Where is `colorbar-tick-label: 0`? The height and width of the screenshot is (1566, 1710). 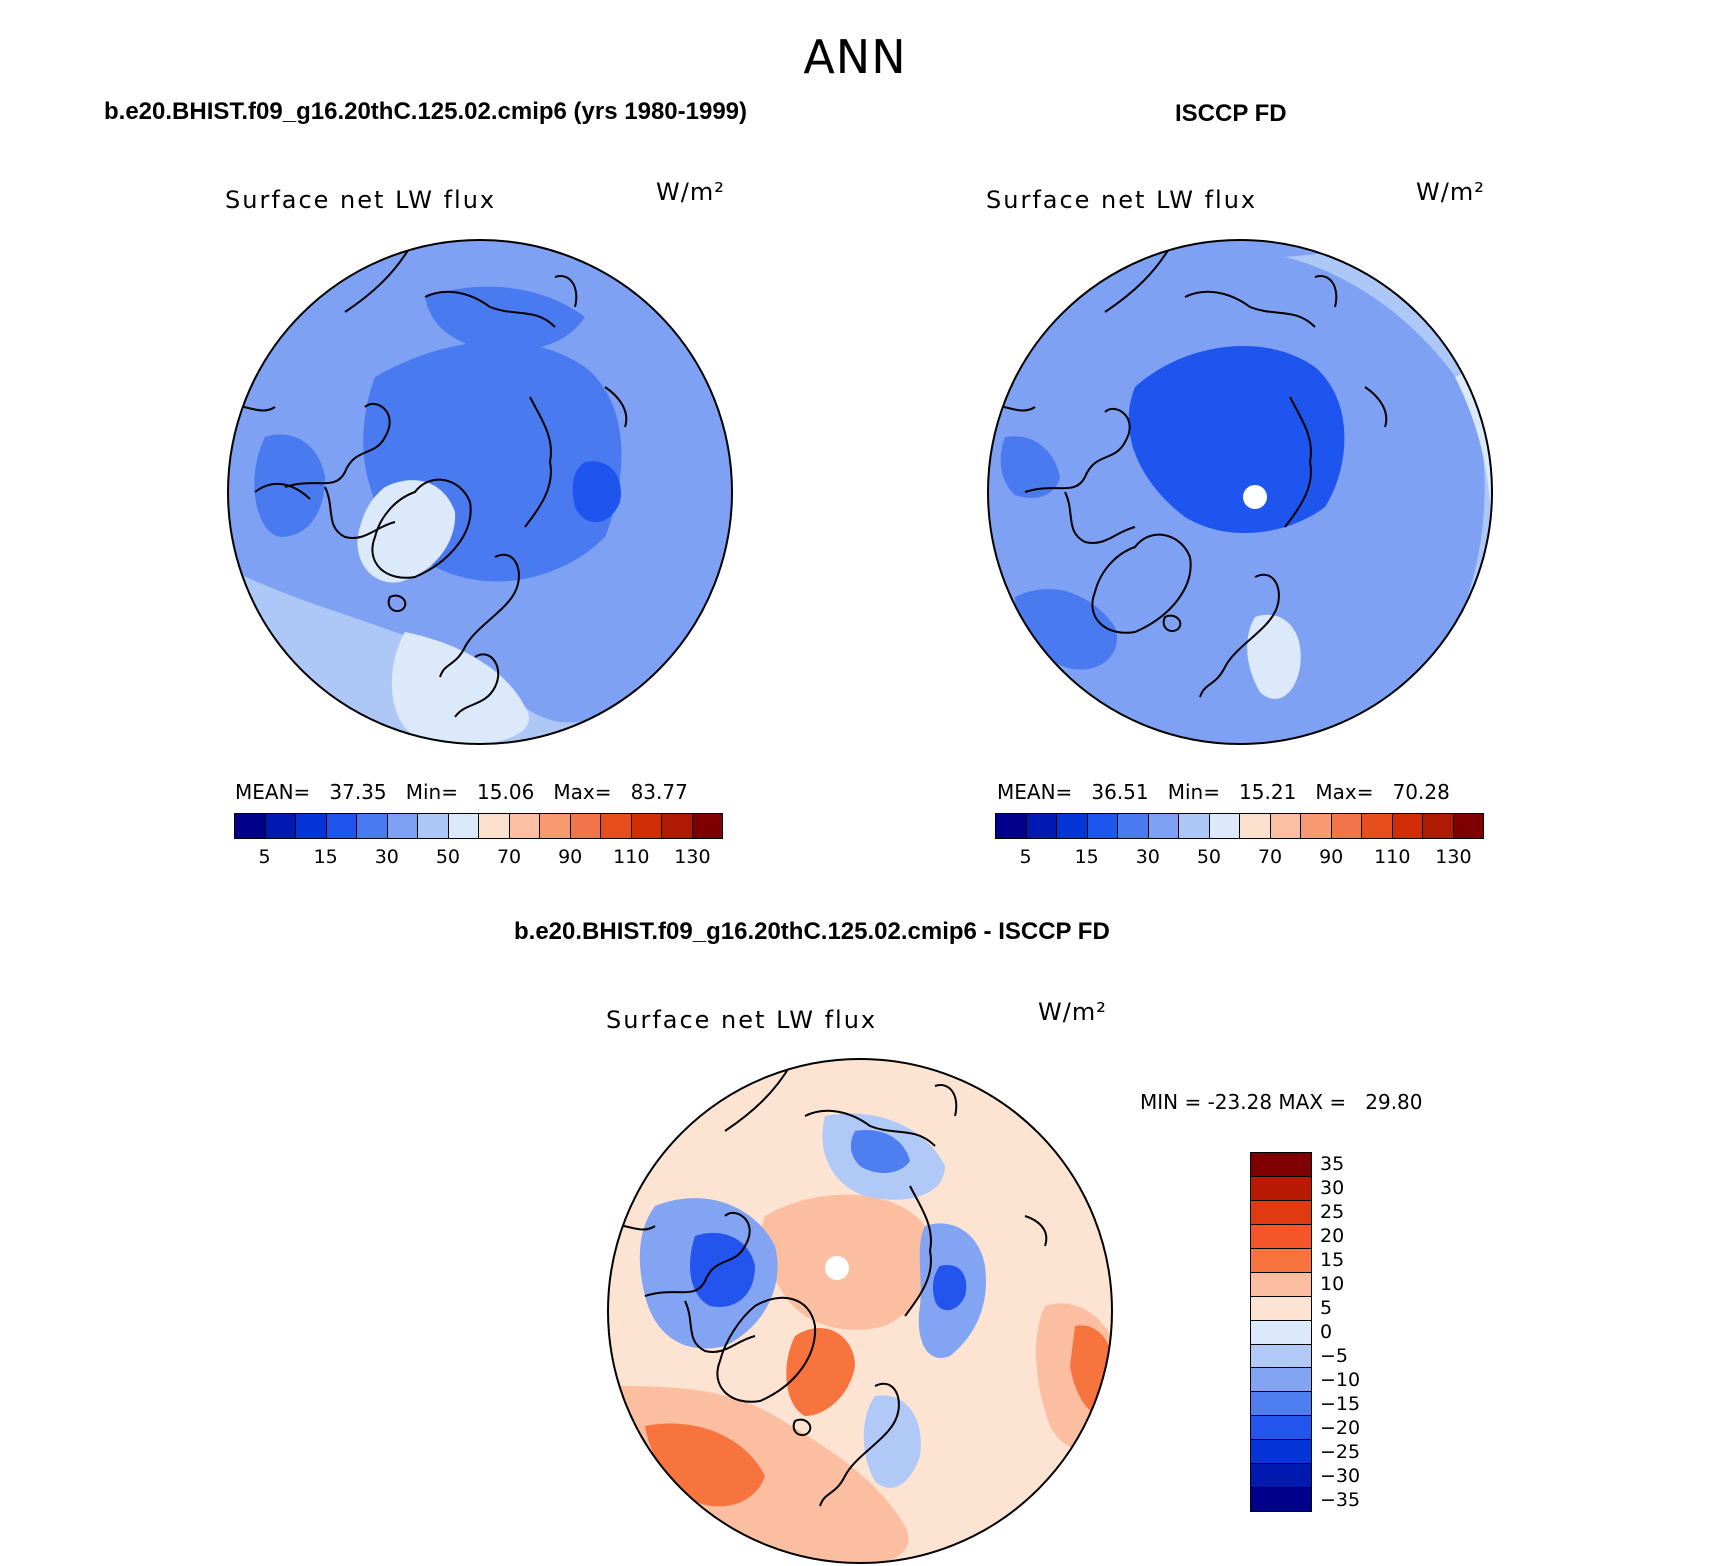
colorbar-tick-label: 0 is located at coordinates (1326, 1332).